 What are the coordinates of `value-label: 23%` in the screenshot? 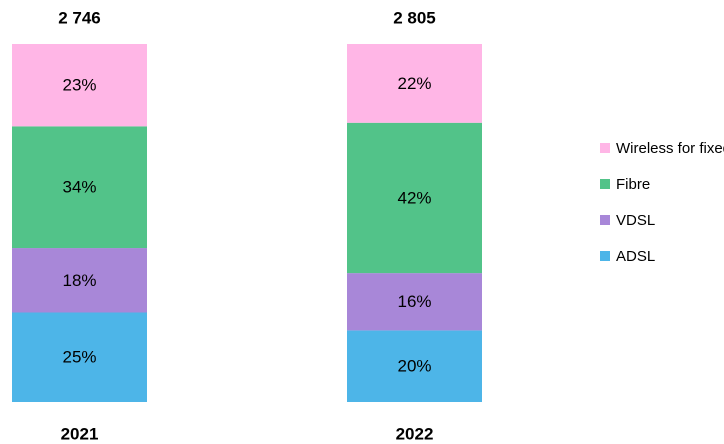 It's located at (79, 85).